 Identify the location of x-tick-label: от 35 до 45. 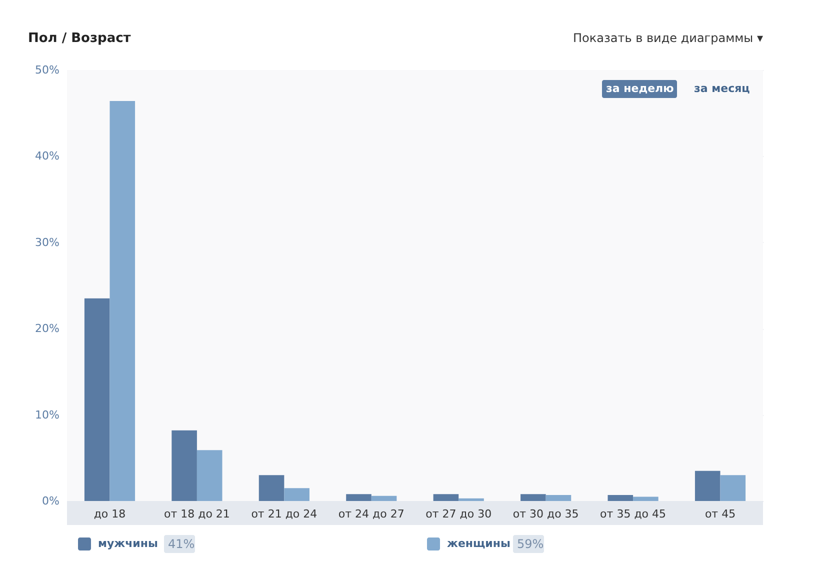
(633, 514).